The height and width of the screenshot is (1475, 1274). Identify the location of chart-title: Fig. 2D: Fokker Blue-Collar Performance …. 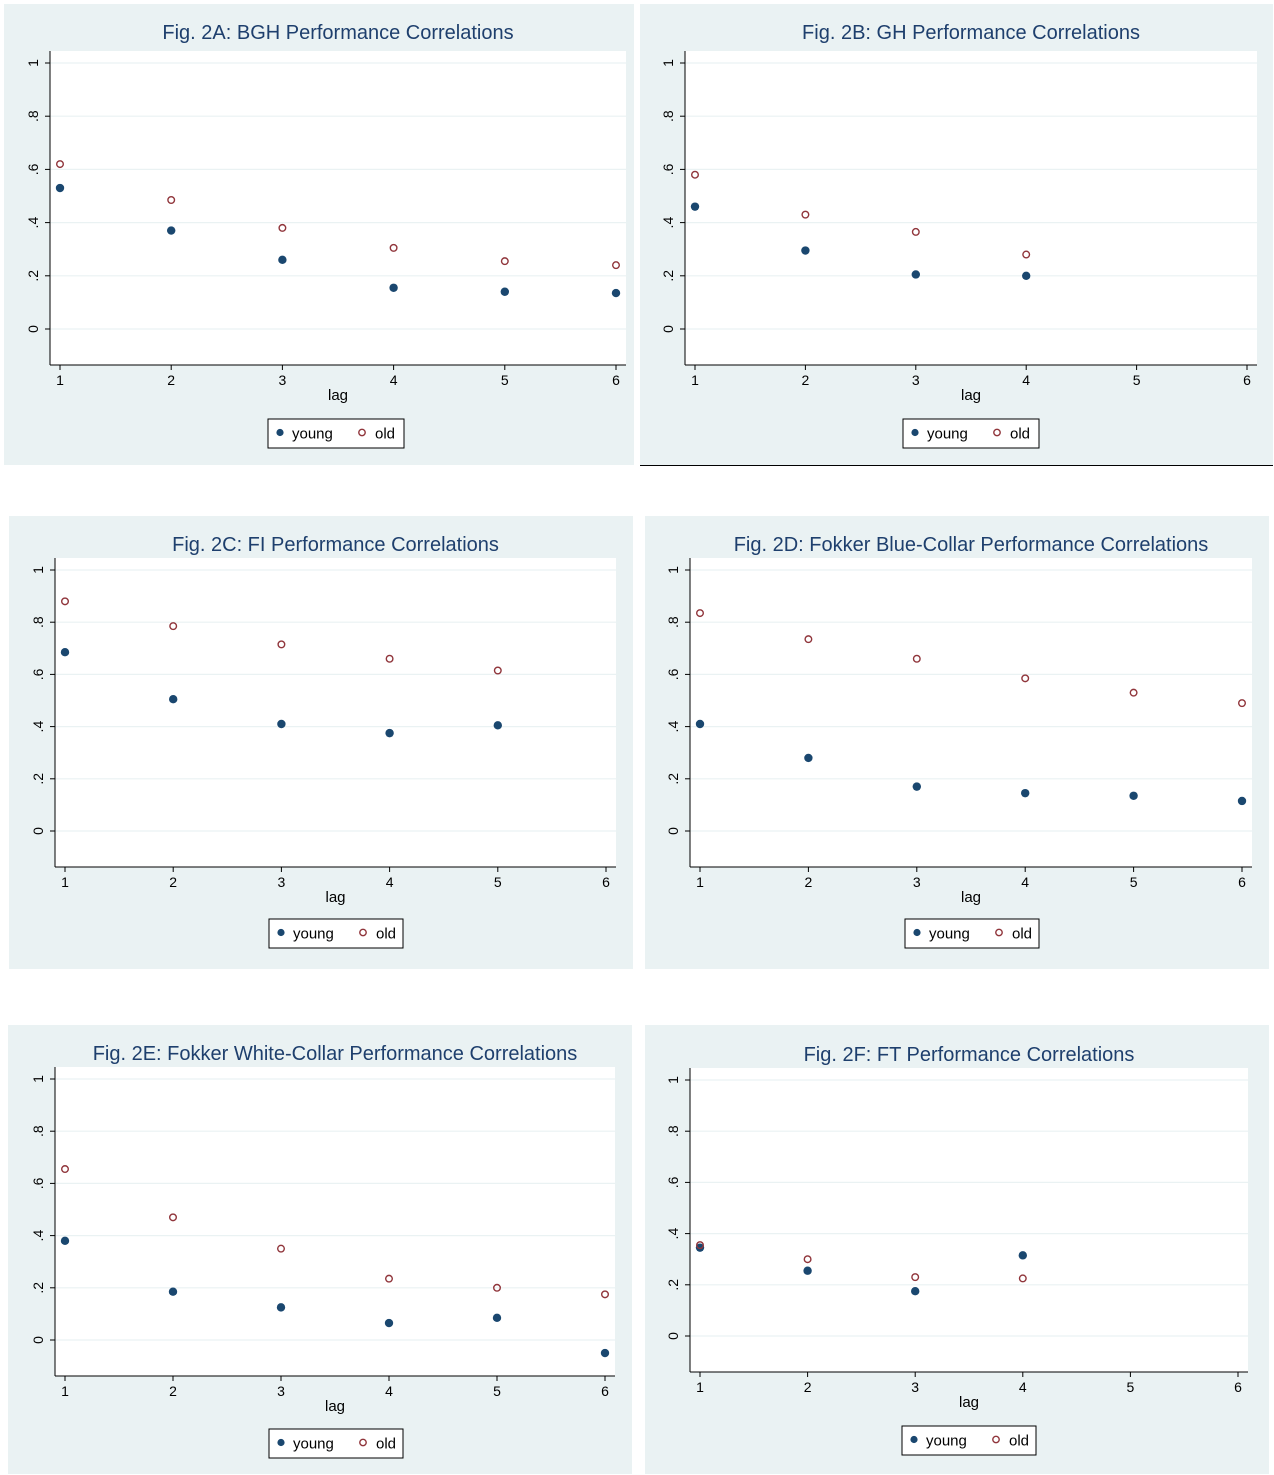
(971, 545).